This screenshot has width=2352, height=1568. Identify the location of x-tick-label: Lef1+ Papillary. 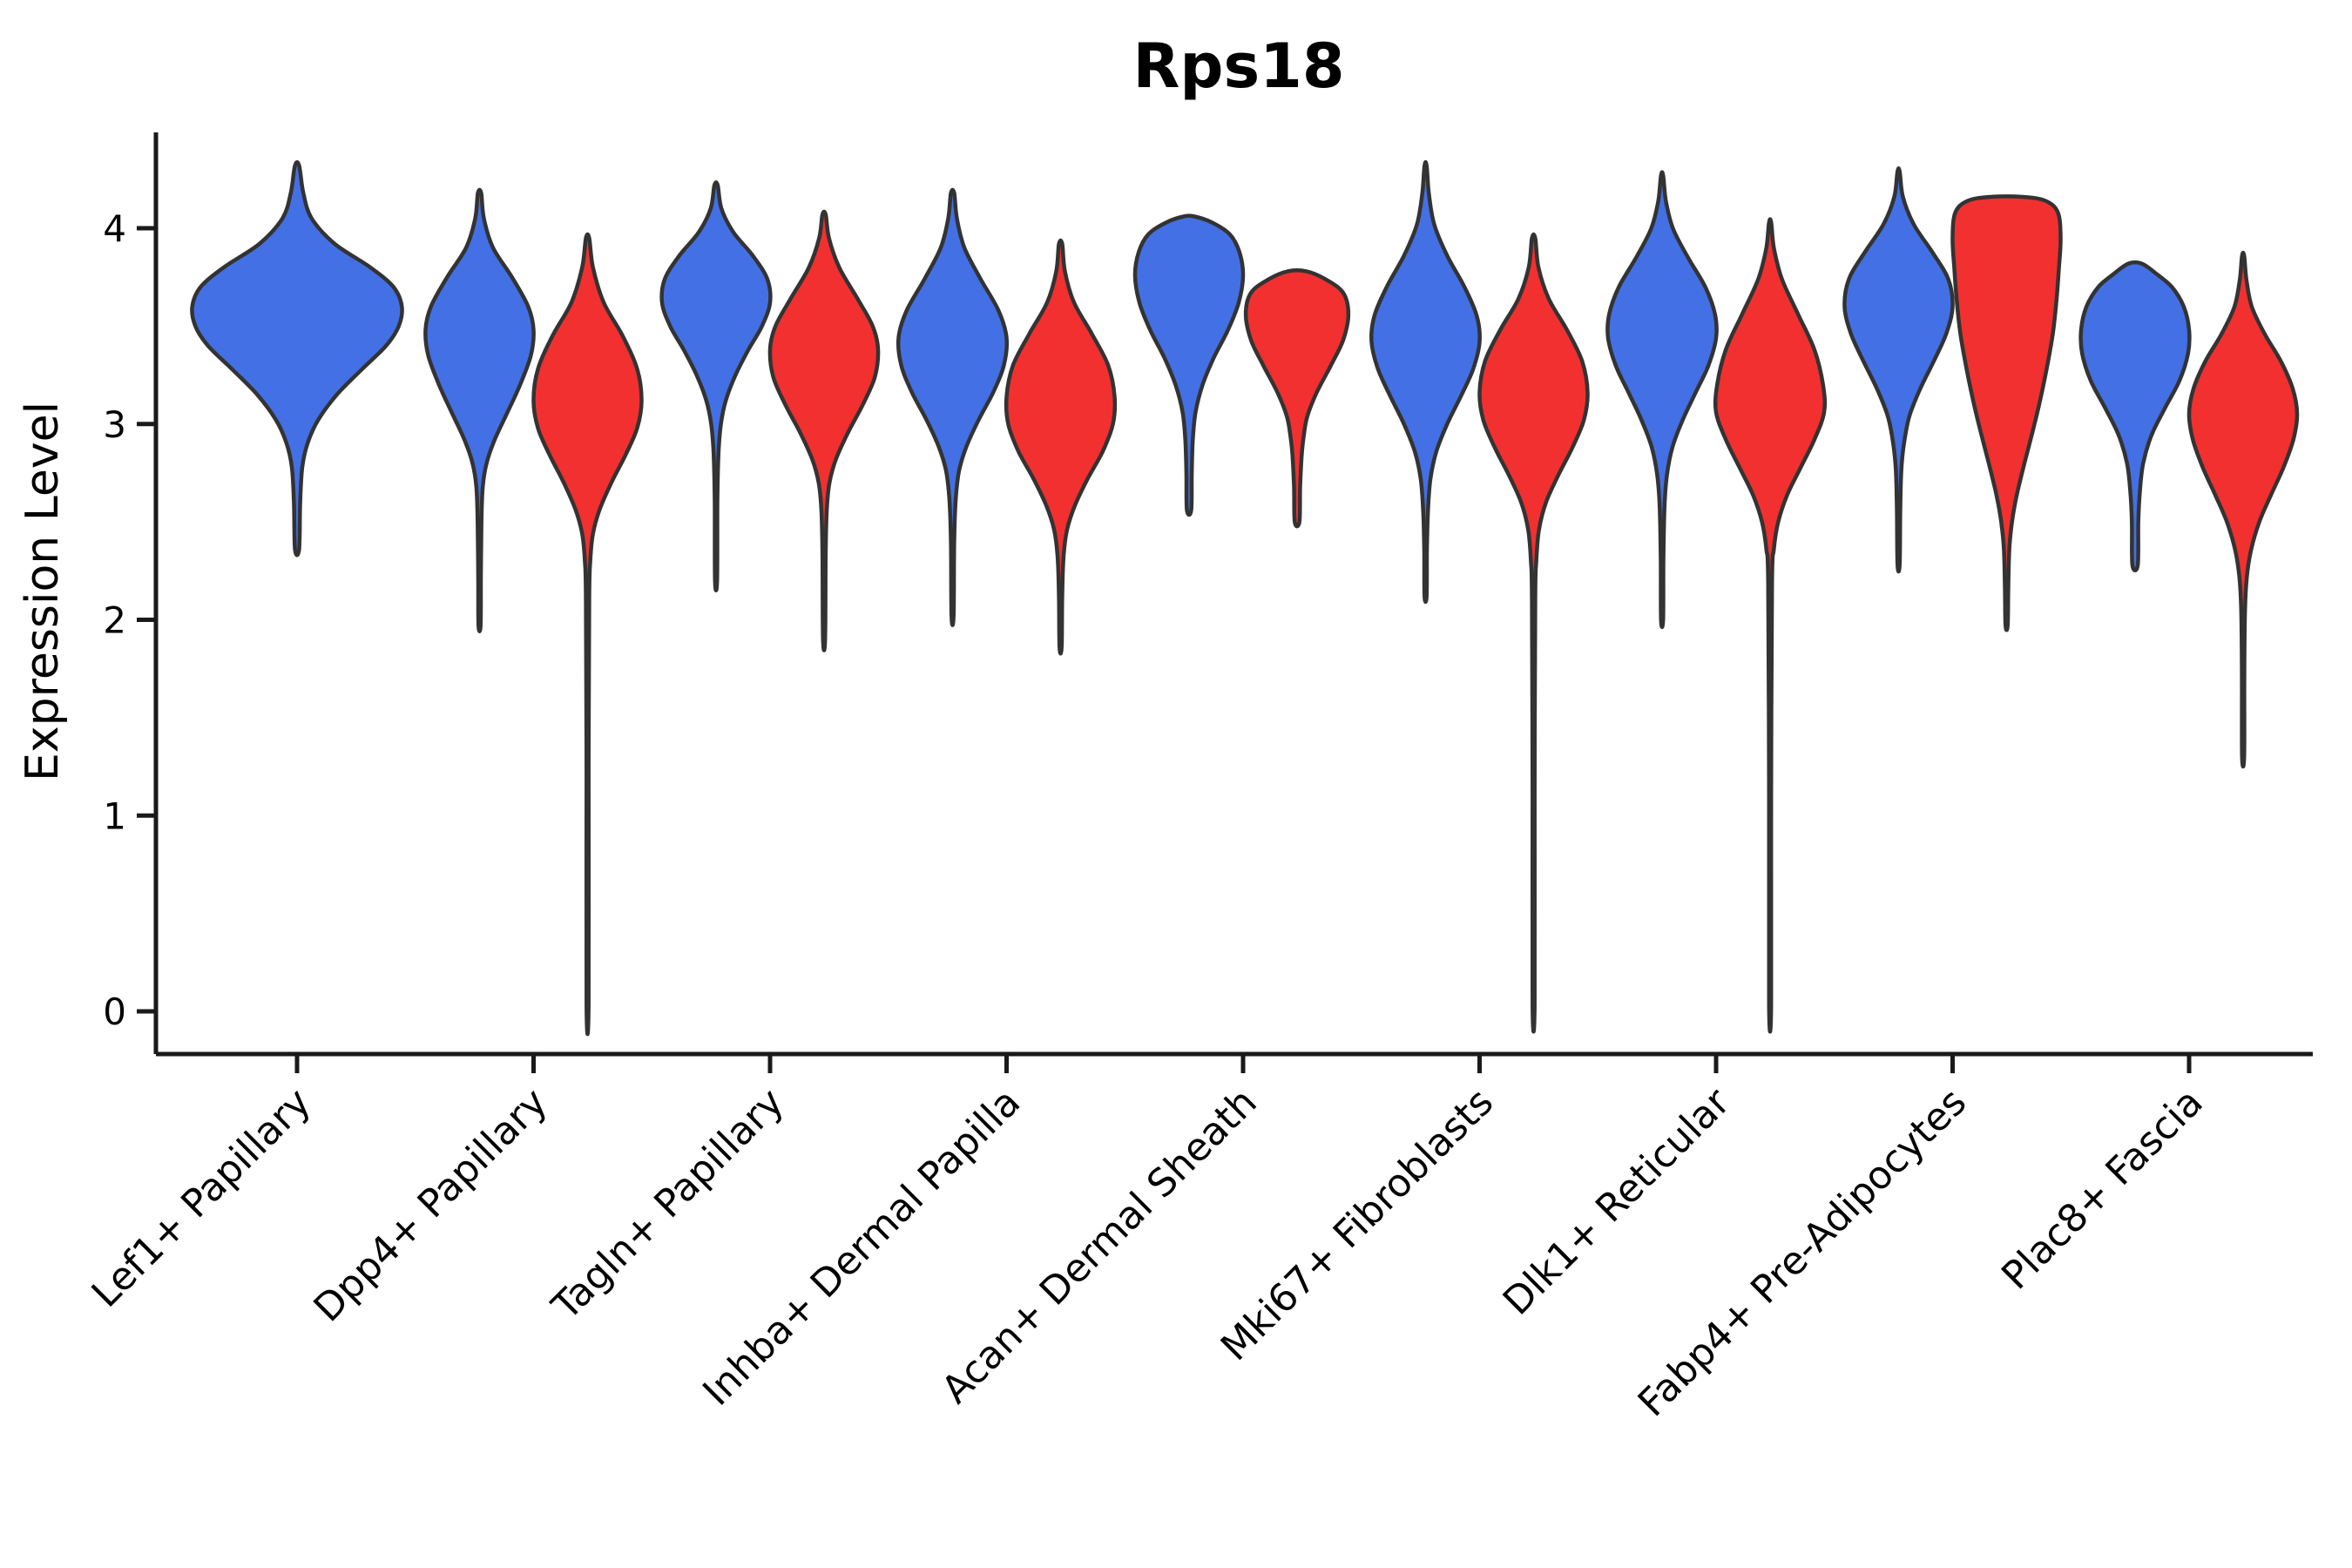
(202, 1198).